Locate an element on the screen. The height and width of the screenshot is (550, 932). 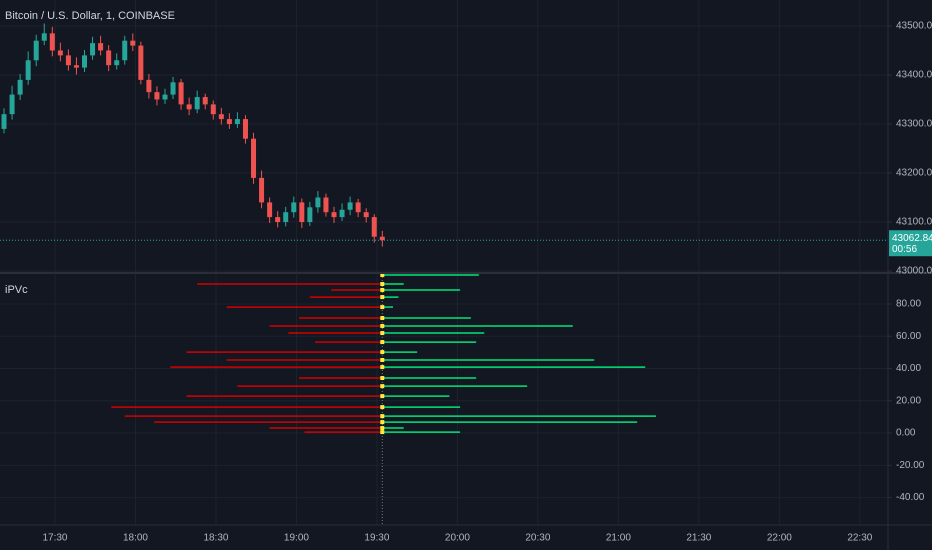
x-tick-label: 21:30 is located at coordinates (698, 538).